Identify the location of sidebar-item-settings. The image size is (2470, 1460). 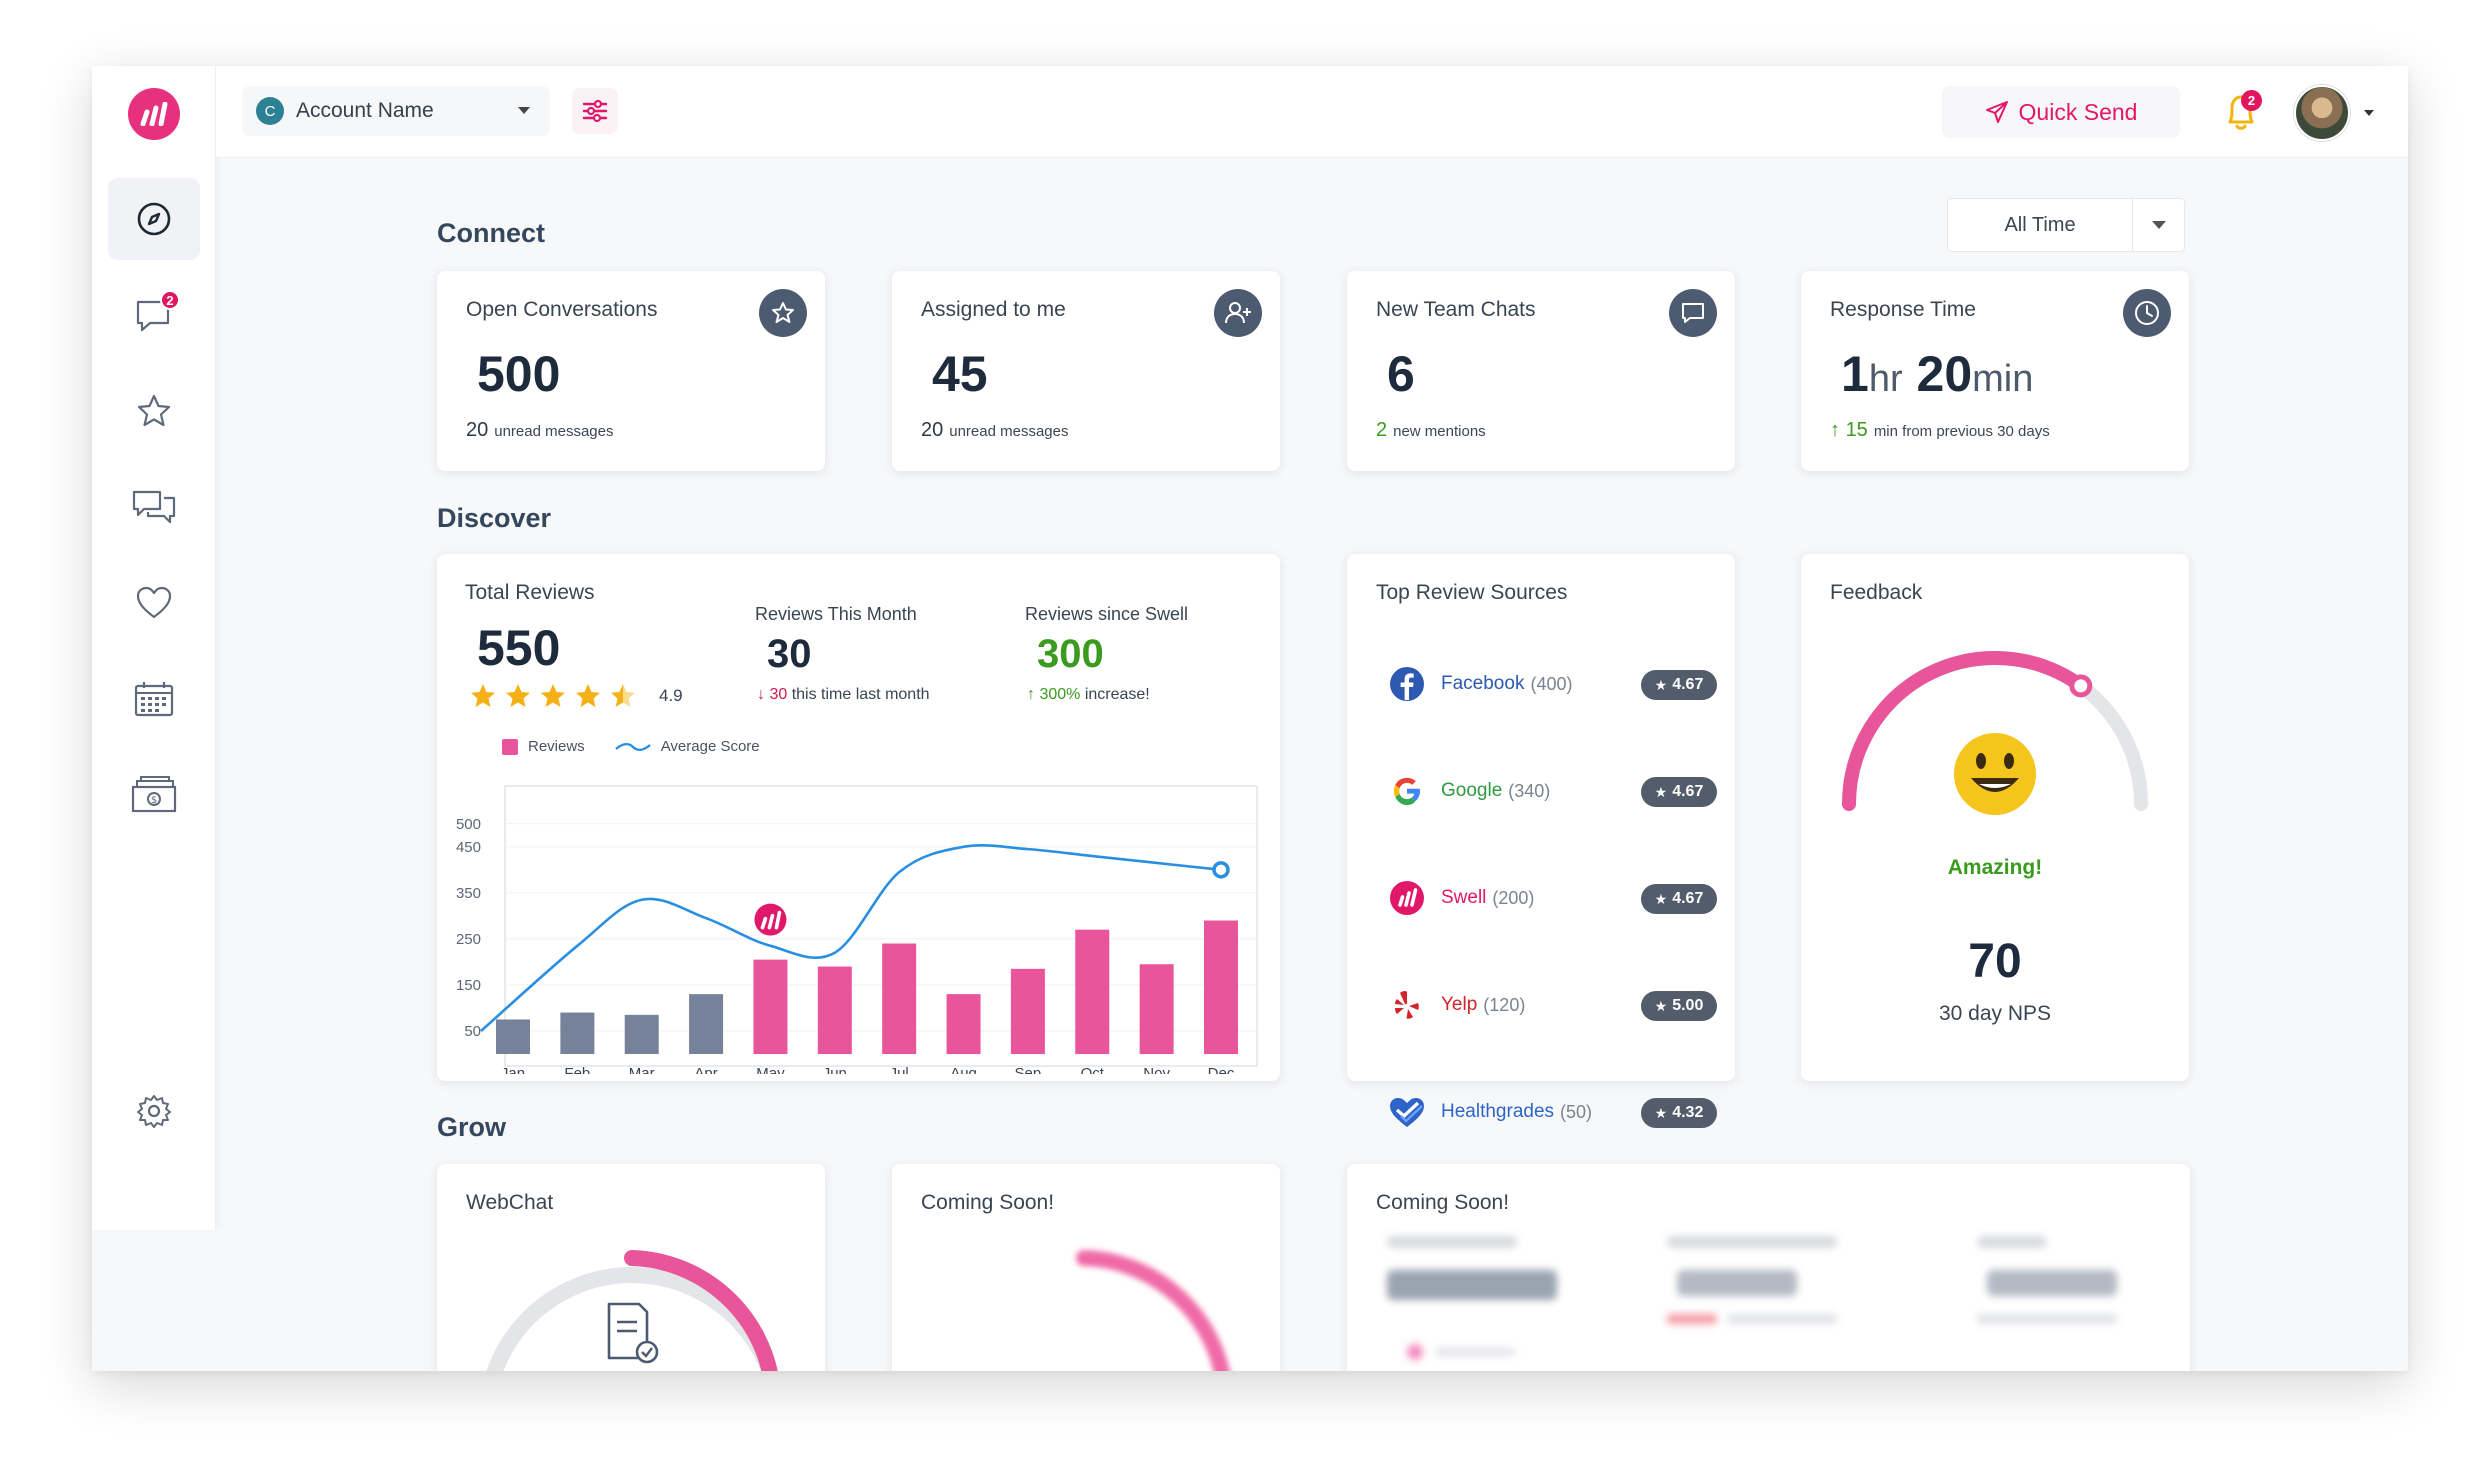
(154, 1111).